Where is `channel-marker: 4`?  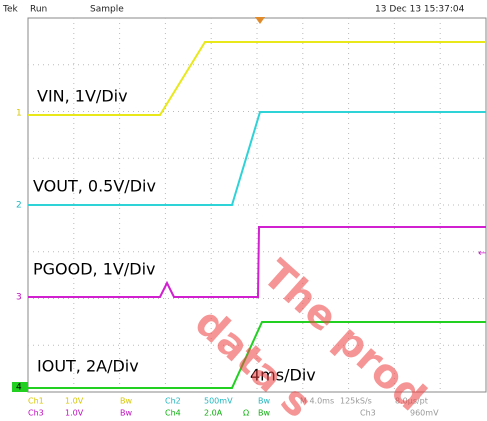
channel-marker: 4 is located at coordinates (19, 388).